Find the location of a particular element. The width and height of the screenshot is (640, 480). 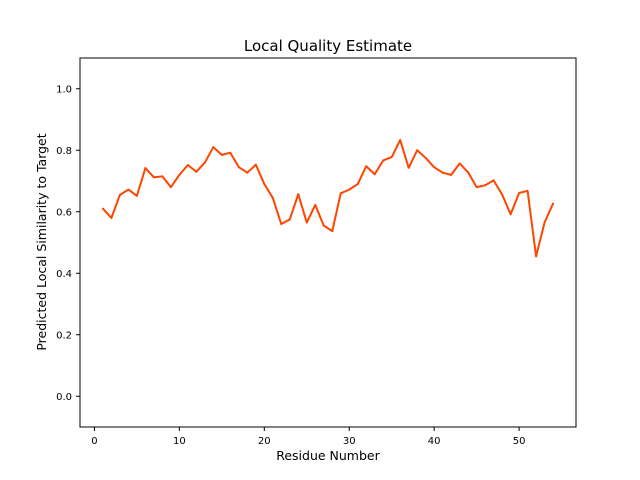

x-tick-label: 10 is located at coordinates (179, 441).